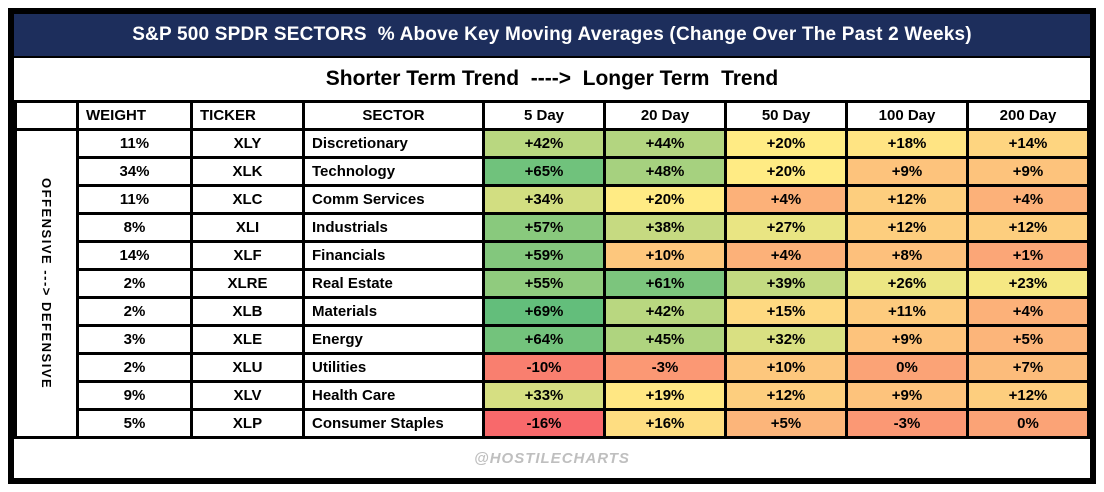  I want to click on value-cell: +15%, so click(786, 311).